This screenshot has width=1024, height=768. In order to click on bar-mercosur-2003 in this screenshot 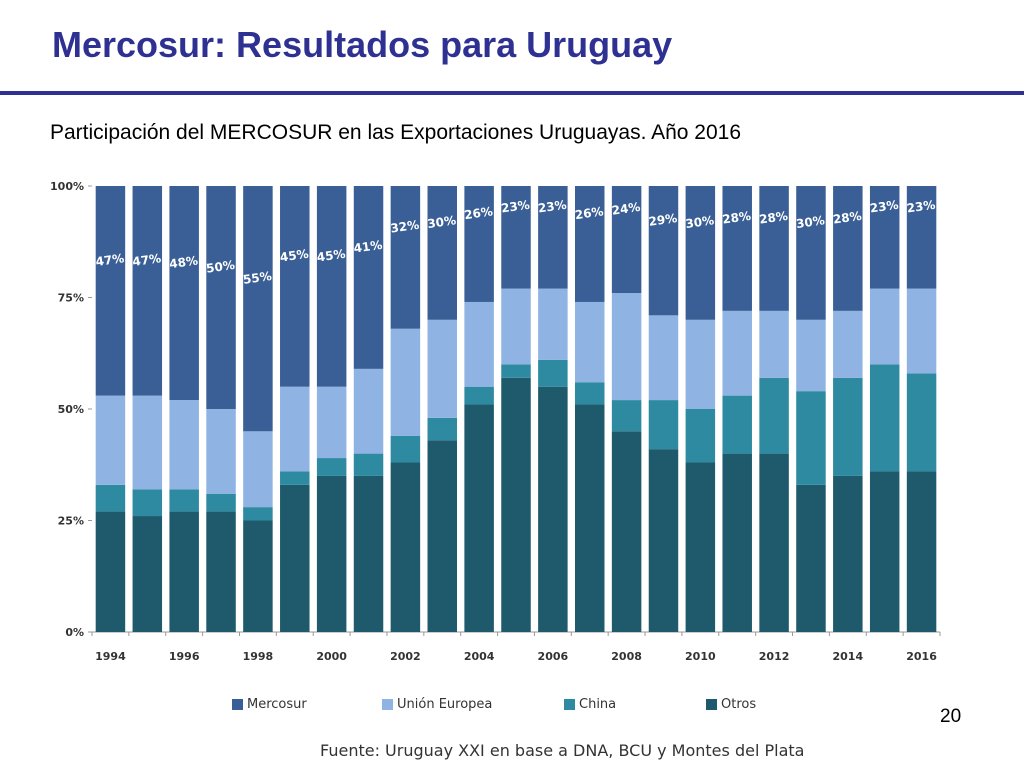, I will do `click(442, 253)`.